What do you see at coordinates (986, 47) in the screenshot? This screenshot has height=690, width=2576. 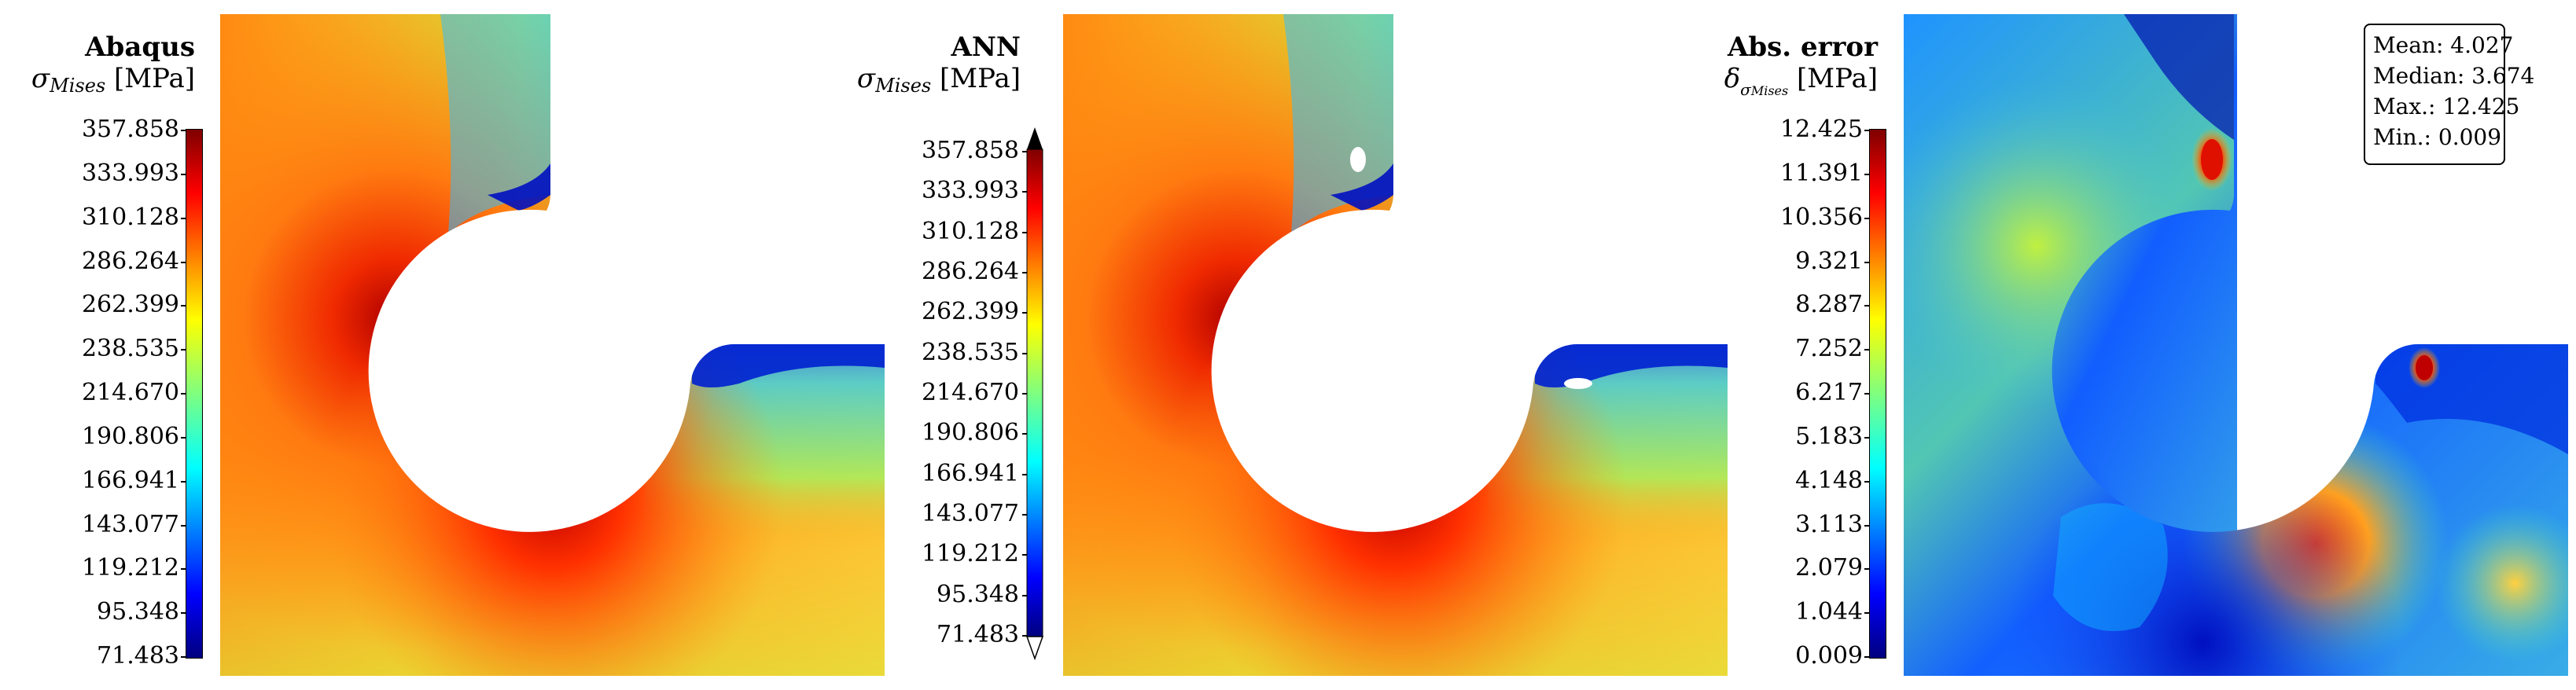 I see `panel-title: ANN` at bounding box center [986, 47].